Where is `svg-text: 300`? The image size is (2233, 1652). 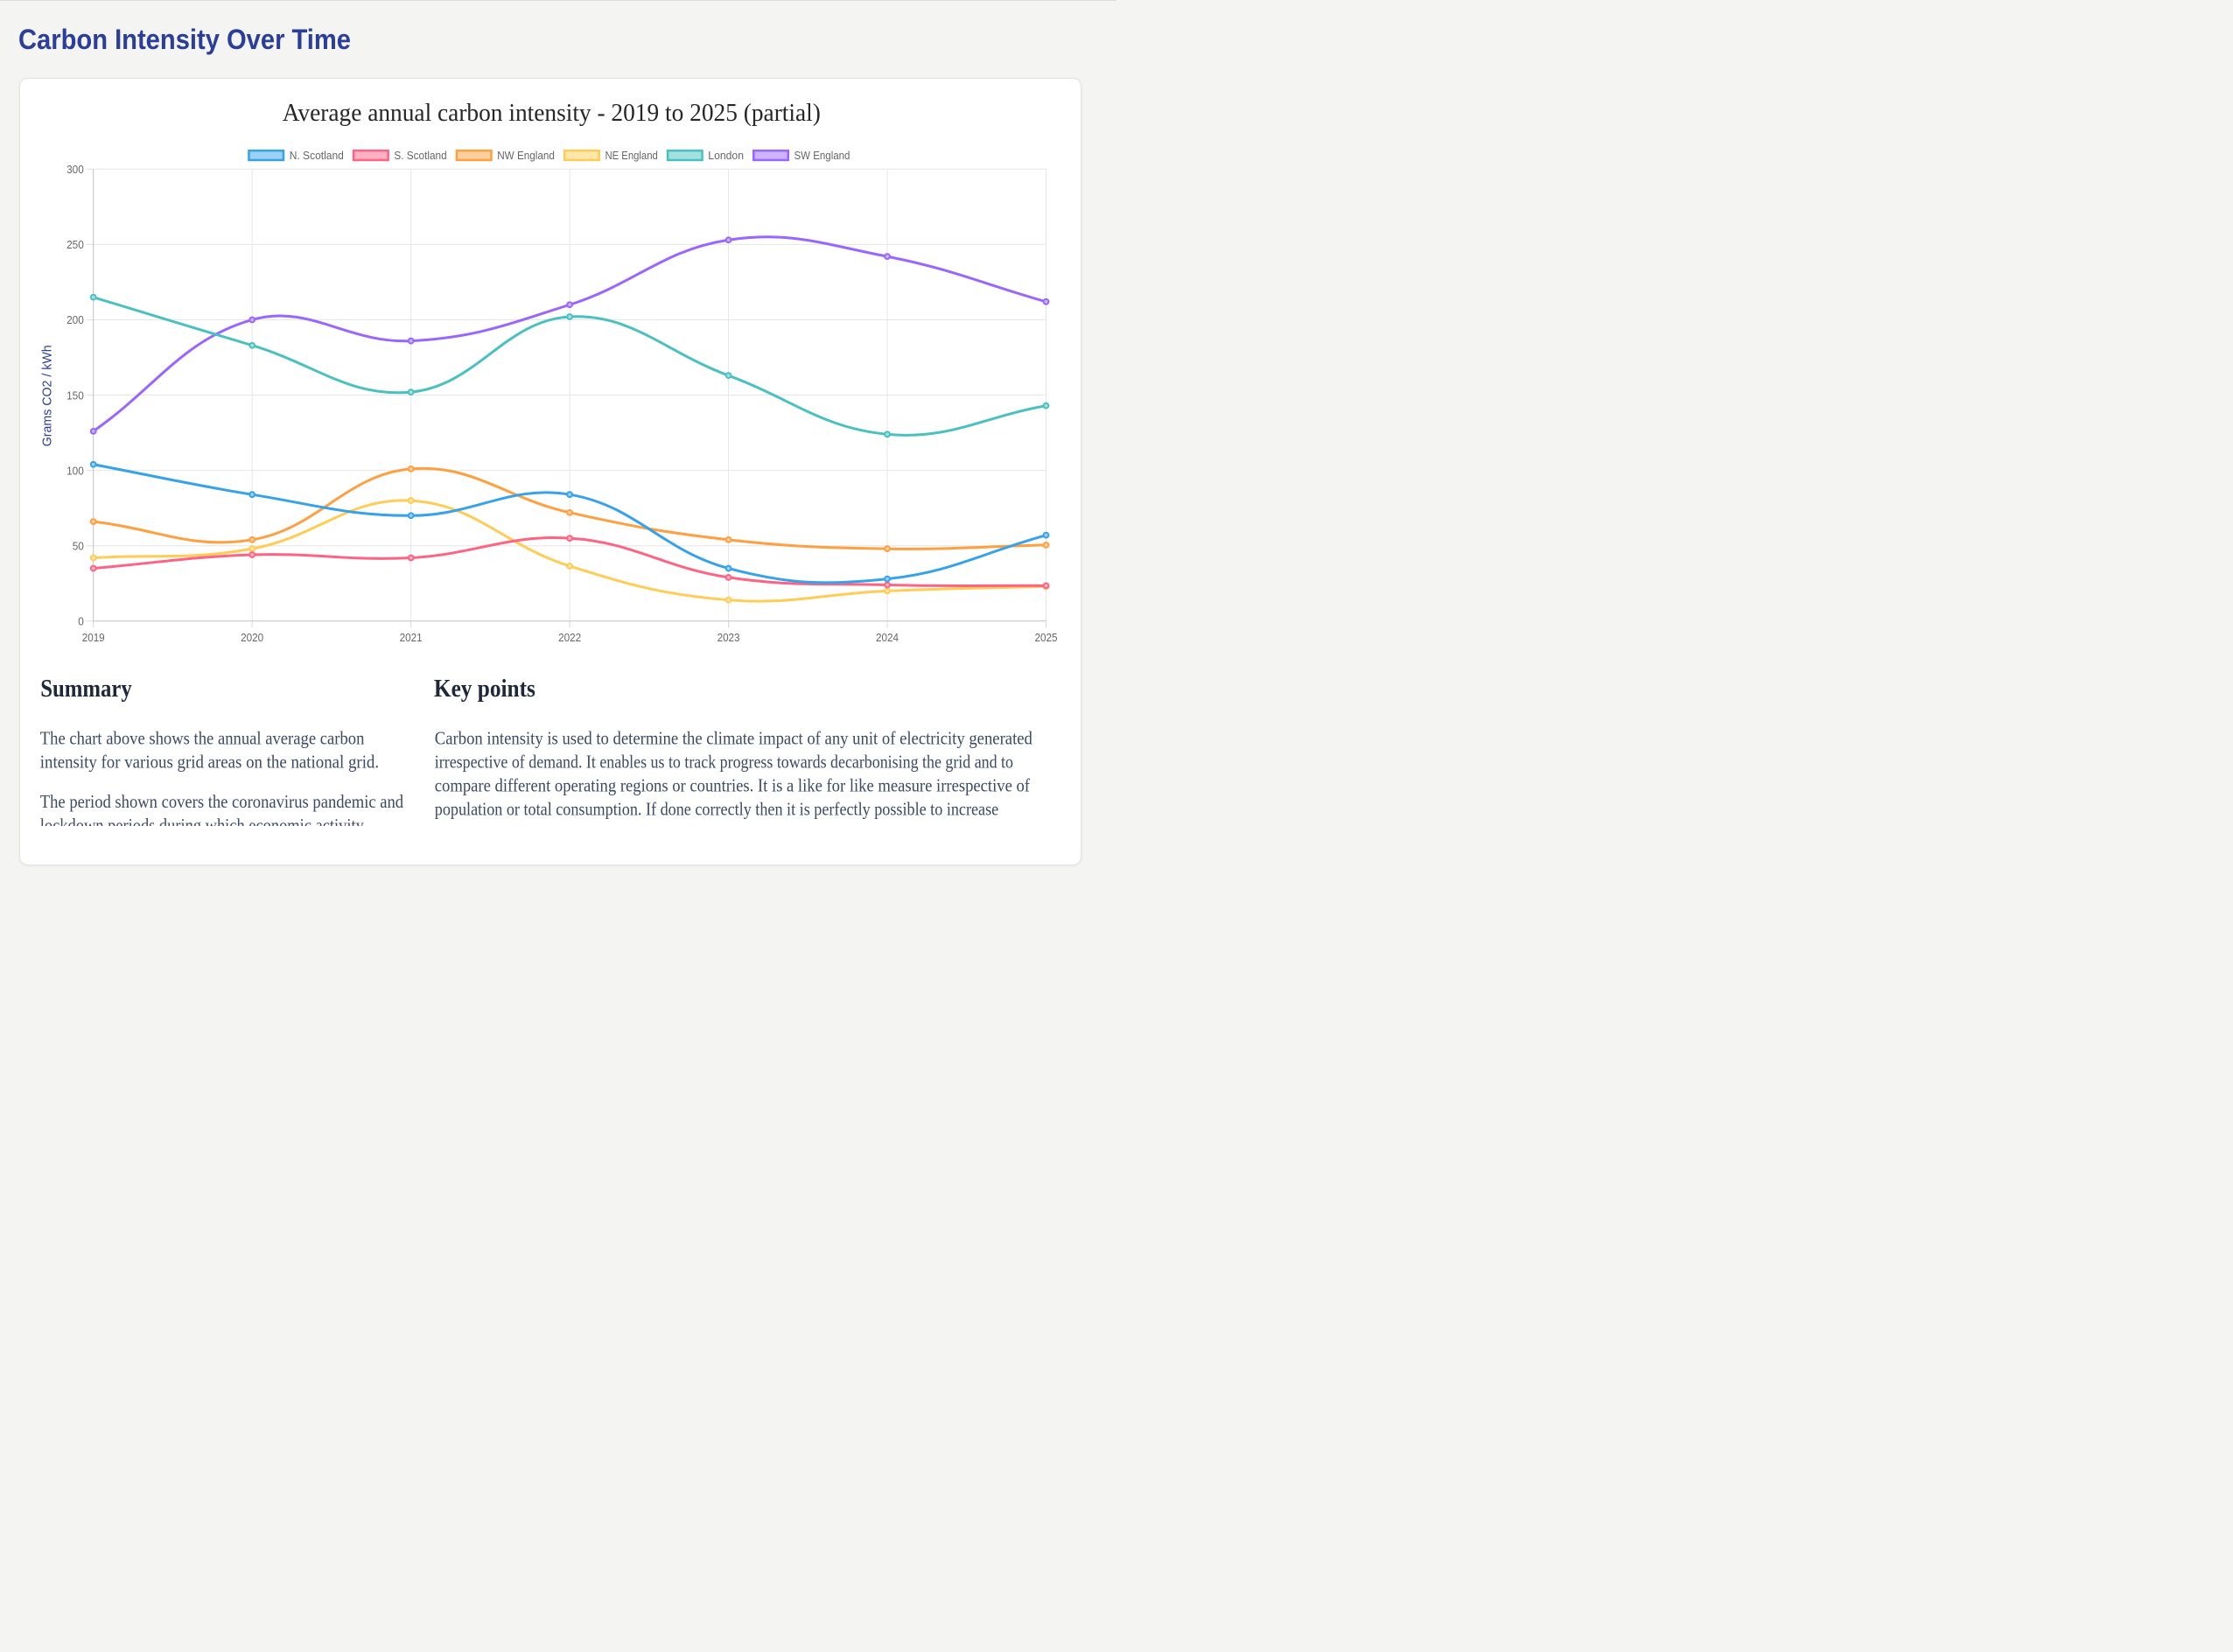
svg-text: 300 is located at coordinates (75, 169).